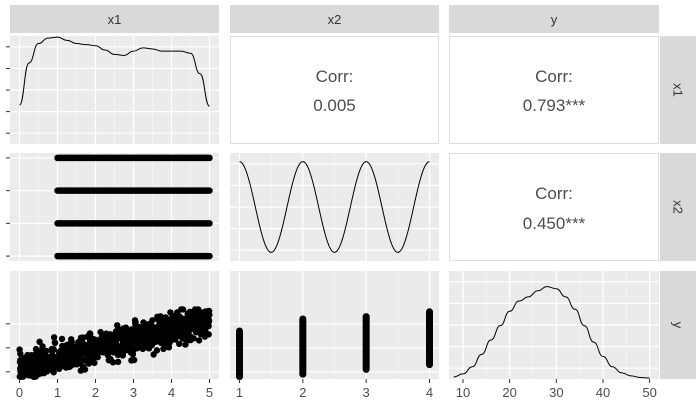 Image resolution: width=699 pixels, height=412 pixels. I want to click on x-tick-label-y: 40, so click(603, 392).